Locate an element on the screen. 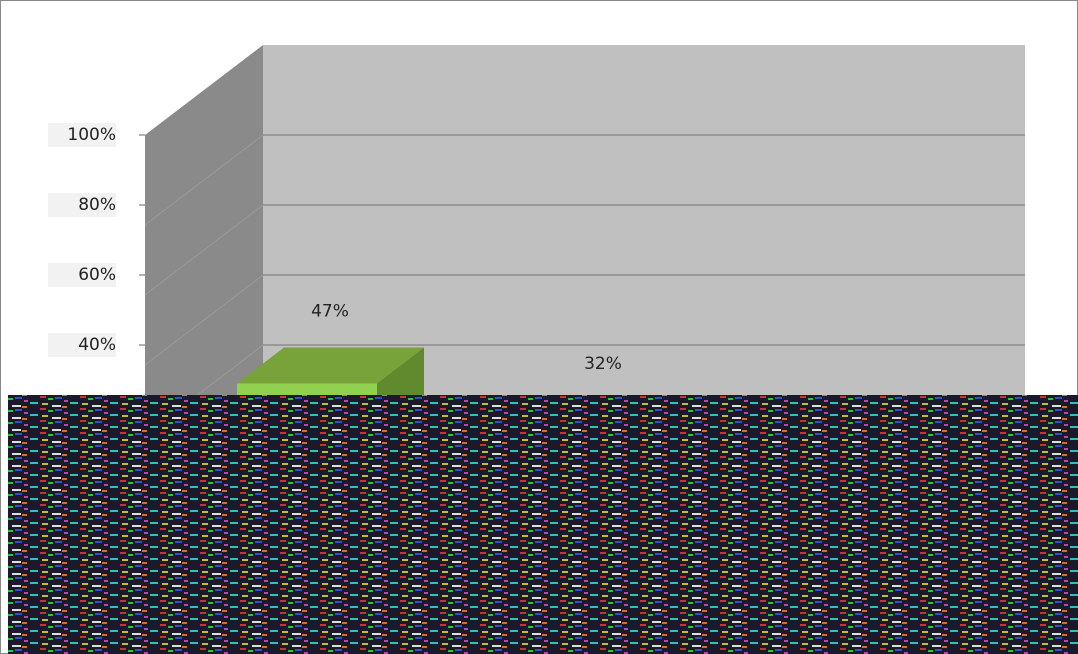  y-tick-label: 40% is located at coordinates (97, 345).